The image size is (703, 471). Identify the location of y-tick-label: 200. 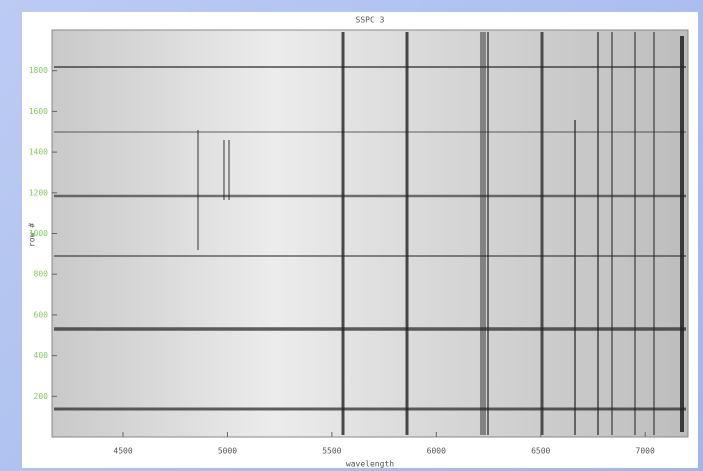
(41, 396).